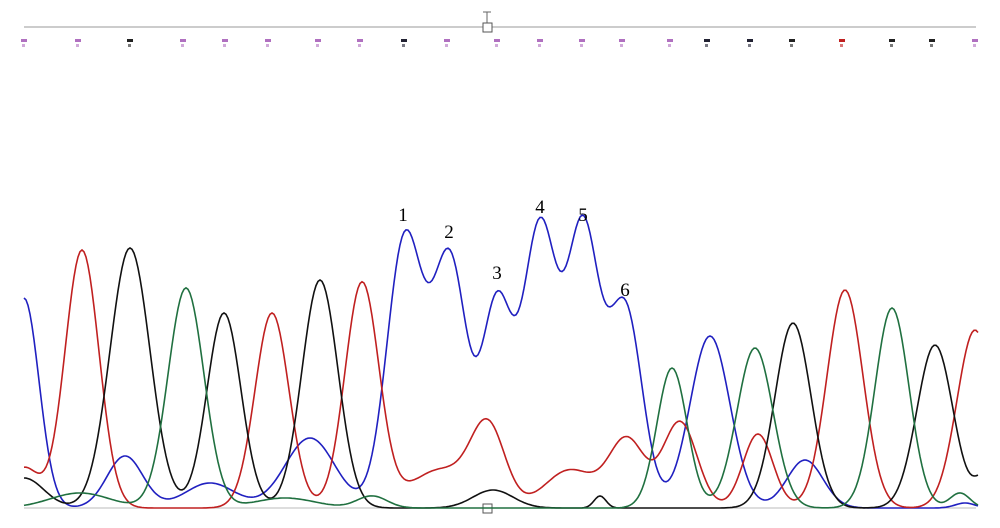 The image size is (1000, 528). Describe the element at coordinates (583, 215) in the screenshot. I see `peak-label: 5` at that location.